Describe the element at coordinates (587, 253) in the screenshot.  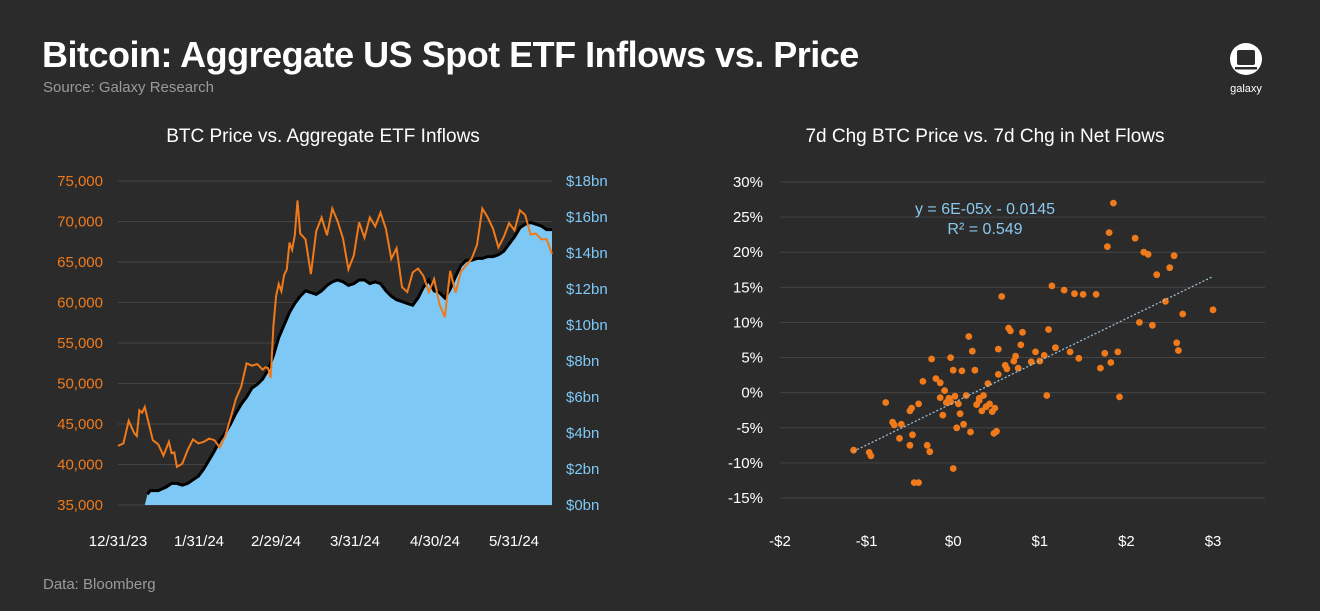
I see `right-y-tick-label: $14bn` at that location.